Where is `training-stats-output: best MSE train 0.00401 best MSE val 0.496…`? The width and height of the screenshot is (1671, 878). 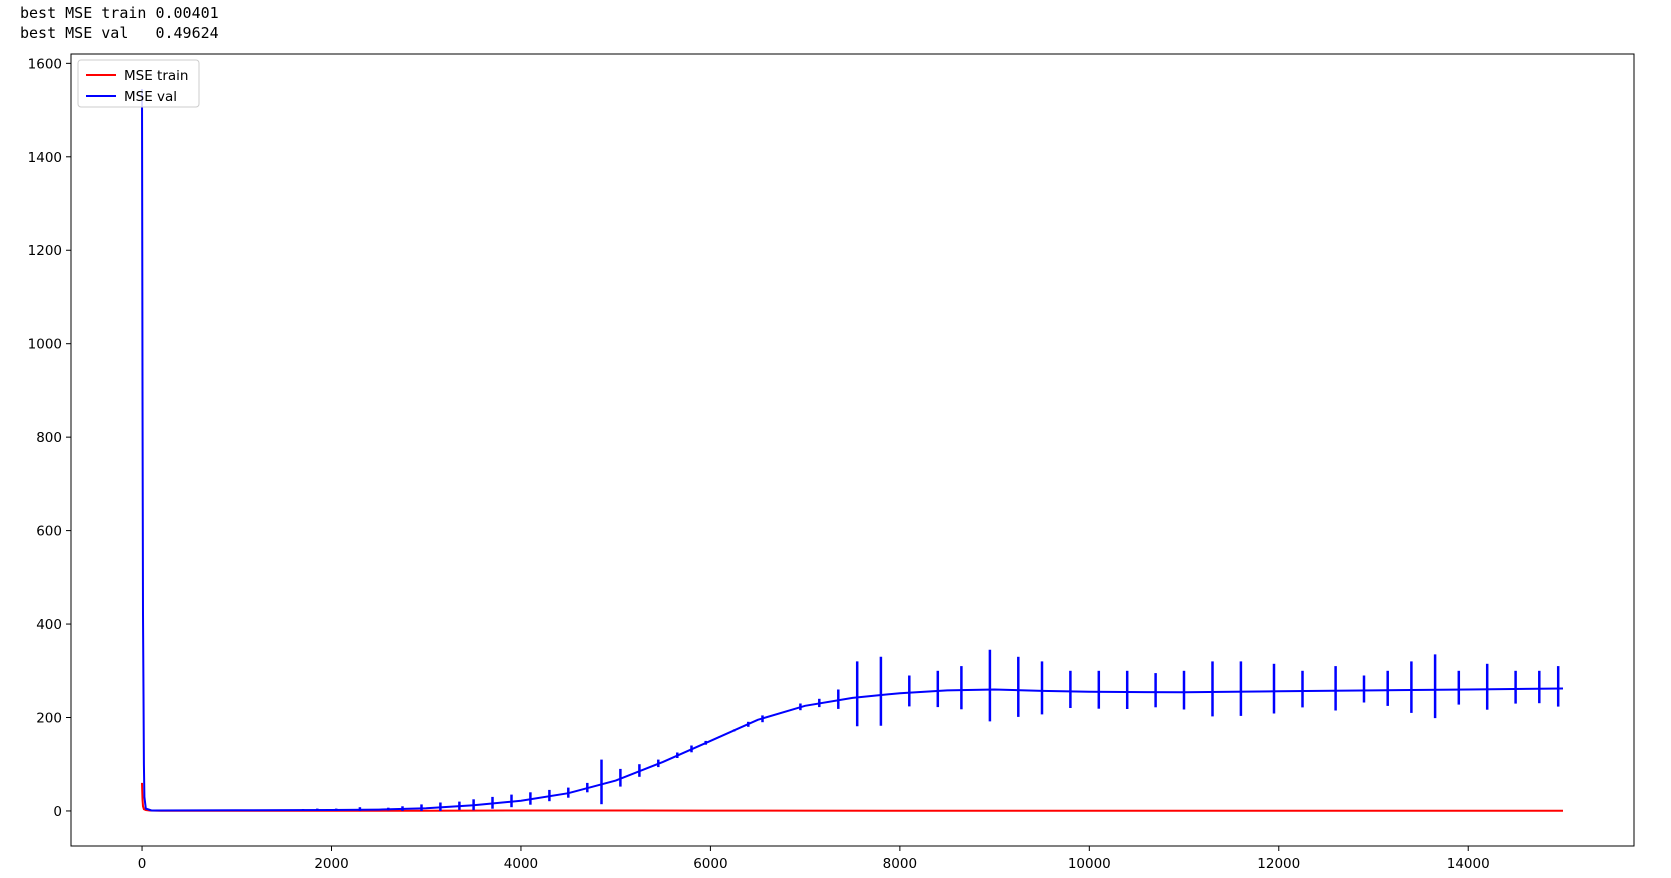 training-stats-output: best MSE train 0.00401 best MSE val 0.496… is located at coordinates (119, 23).